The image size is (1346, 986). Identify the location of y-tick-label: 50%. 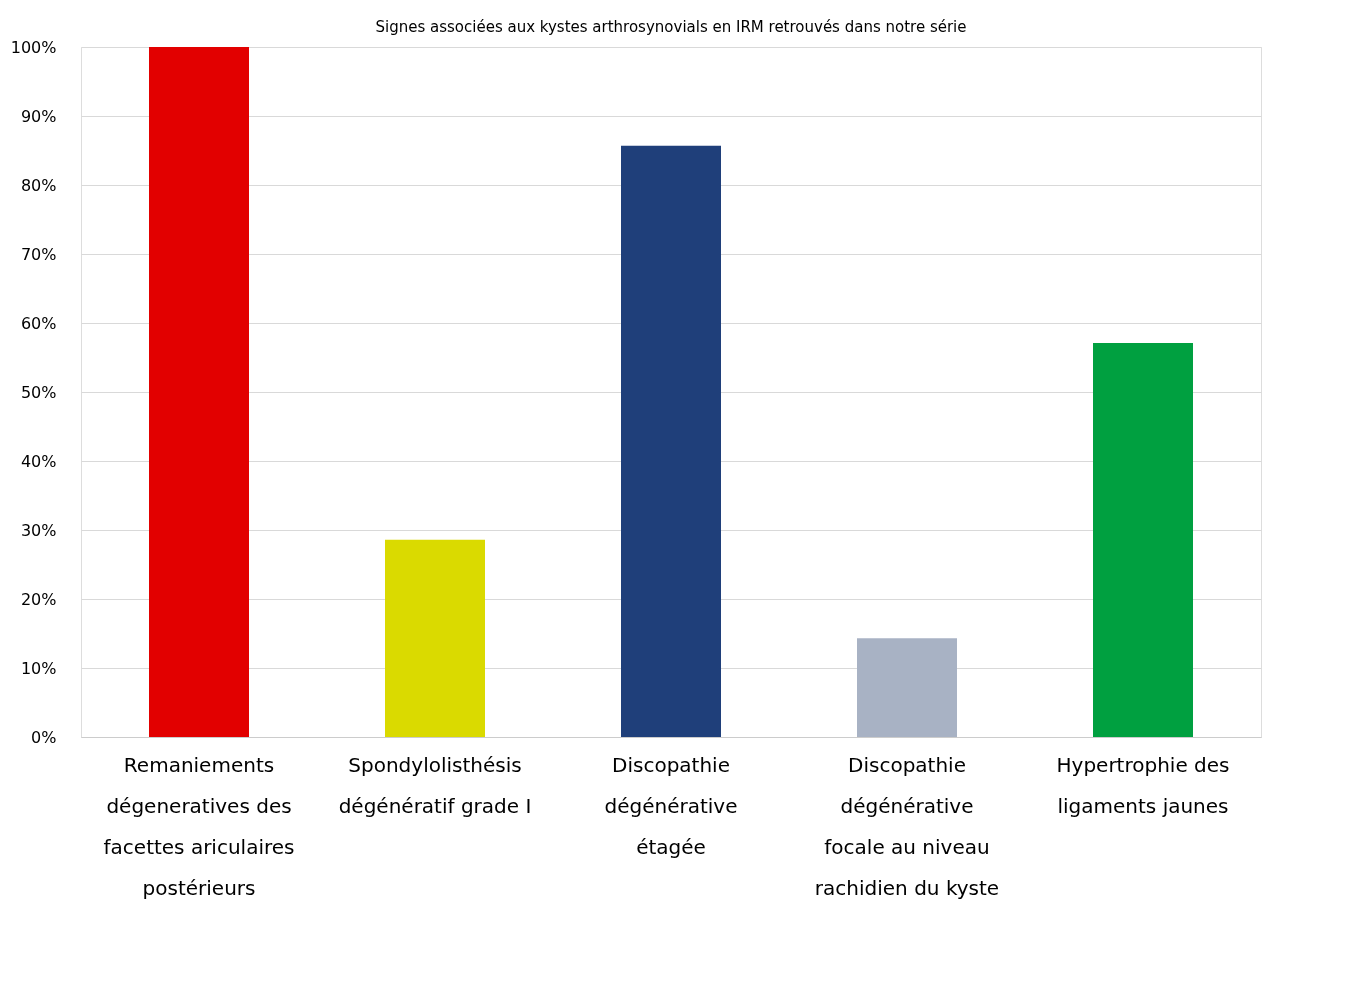
(38, 392).